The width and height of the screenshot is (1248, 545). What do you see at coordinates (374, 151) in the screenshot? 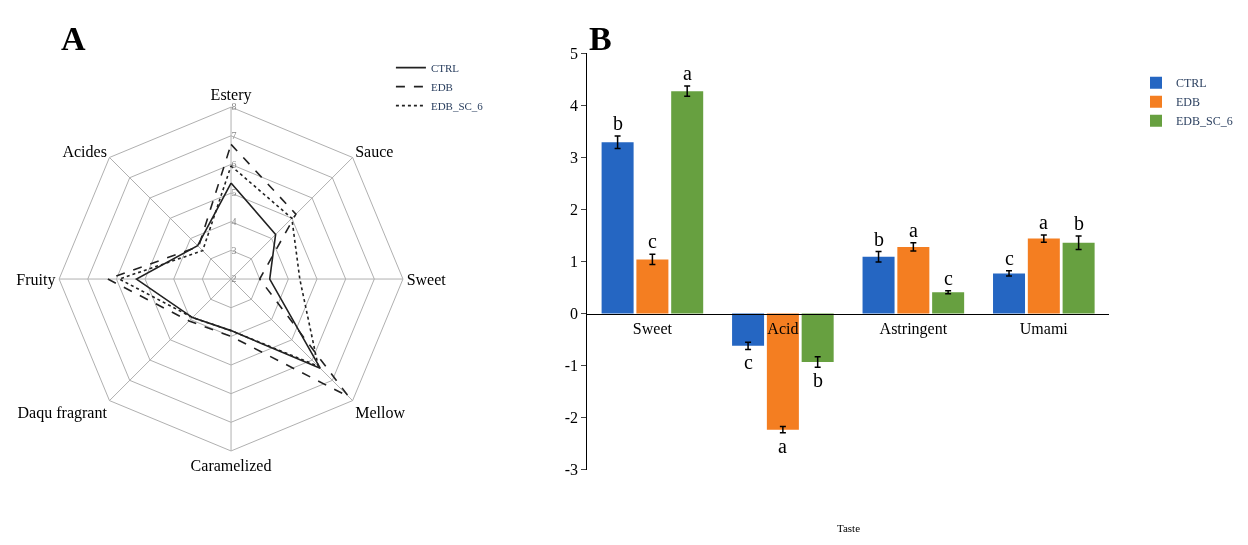
I see `spoke-label: Sauce` at bounding box center [374, 151].